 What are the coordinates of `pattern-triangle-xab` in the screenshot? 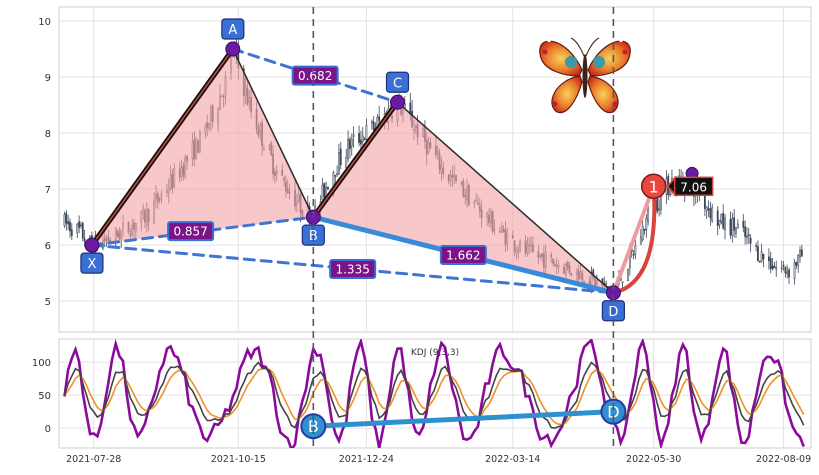 It's located at (202, 147).